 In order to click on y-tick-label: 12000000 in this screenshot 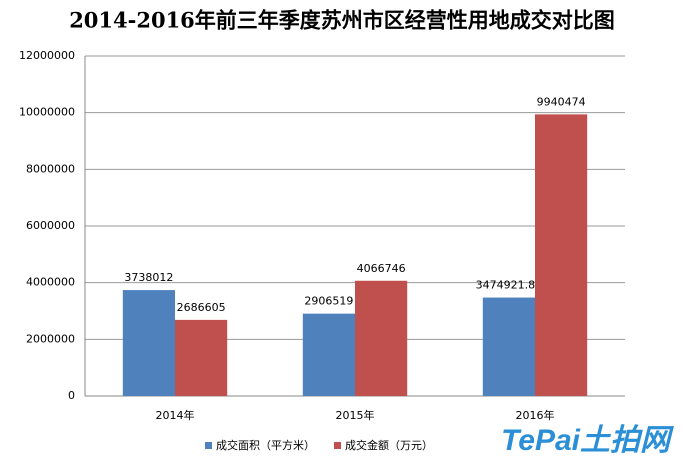, I will do `click(47, 55)`.